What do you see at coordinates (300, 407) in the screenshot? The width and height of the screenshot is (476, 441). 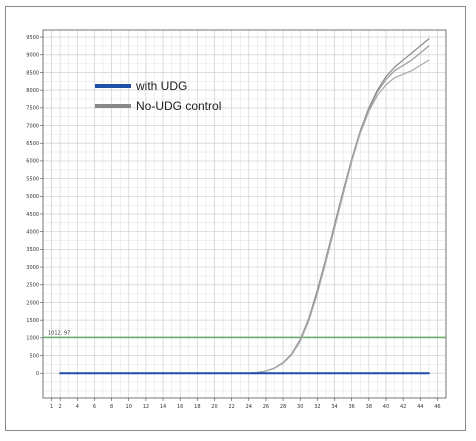 I see `x-tick-label: 30` at bounding box center [300, 407].